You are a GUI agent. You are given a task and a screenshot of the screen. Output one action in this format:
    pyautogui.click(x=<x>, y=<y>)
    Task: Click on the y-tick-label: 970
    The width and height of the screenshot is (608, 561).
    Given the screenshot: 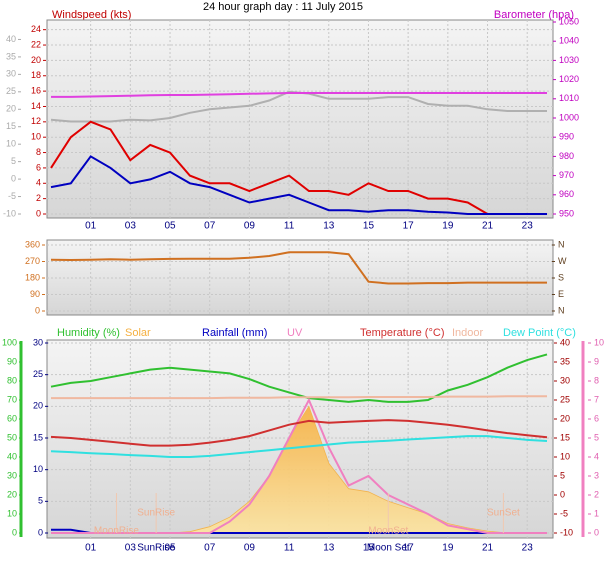 What is the action you would take?
    pyautogui.click(x=566, y=175)
    